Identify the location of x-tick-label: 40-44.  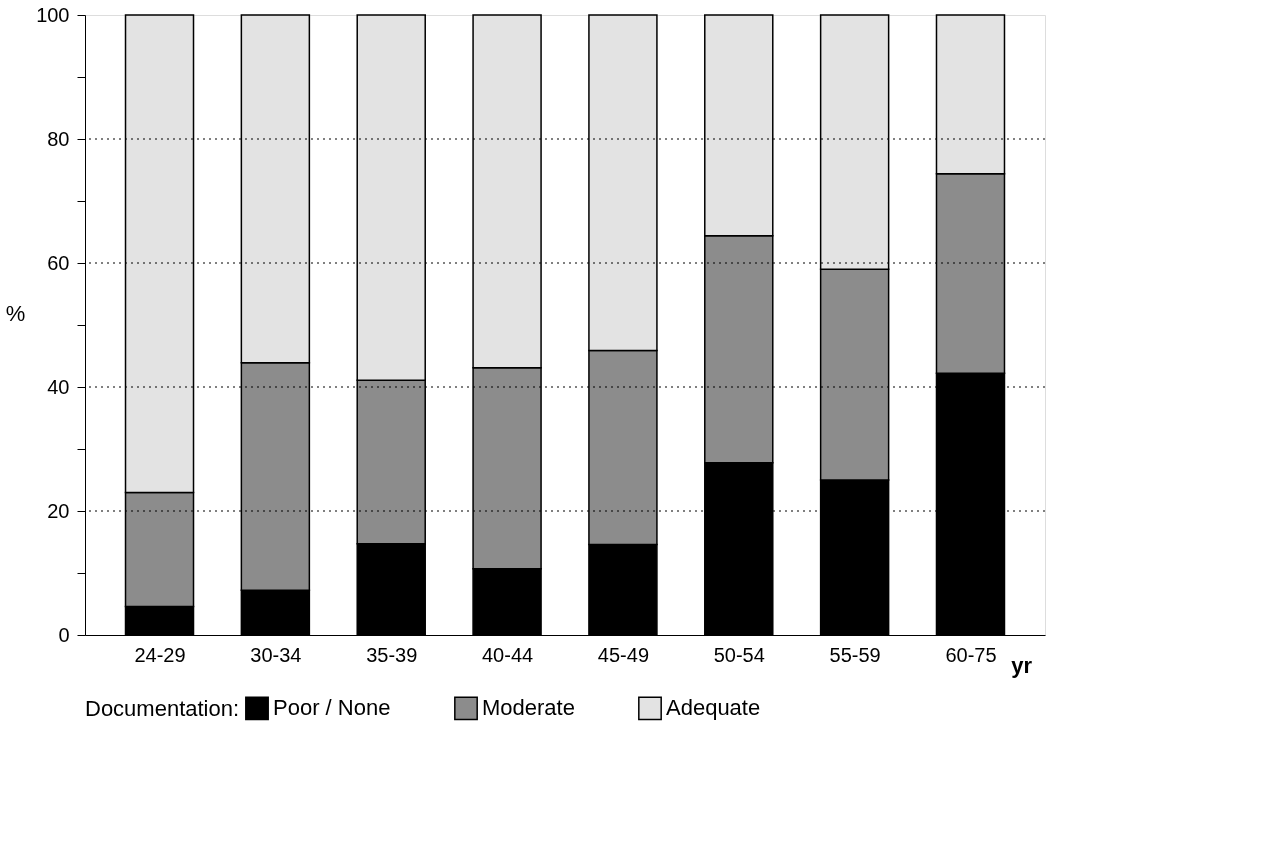
(508, 654).